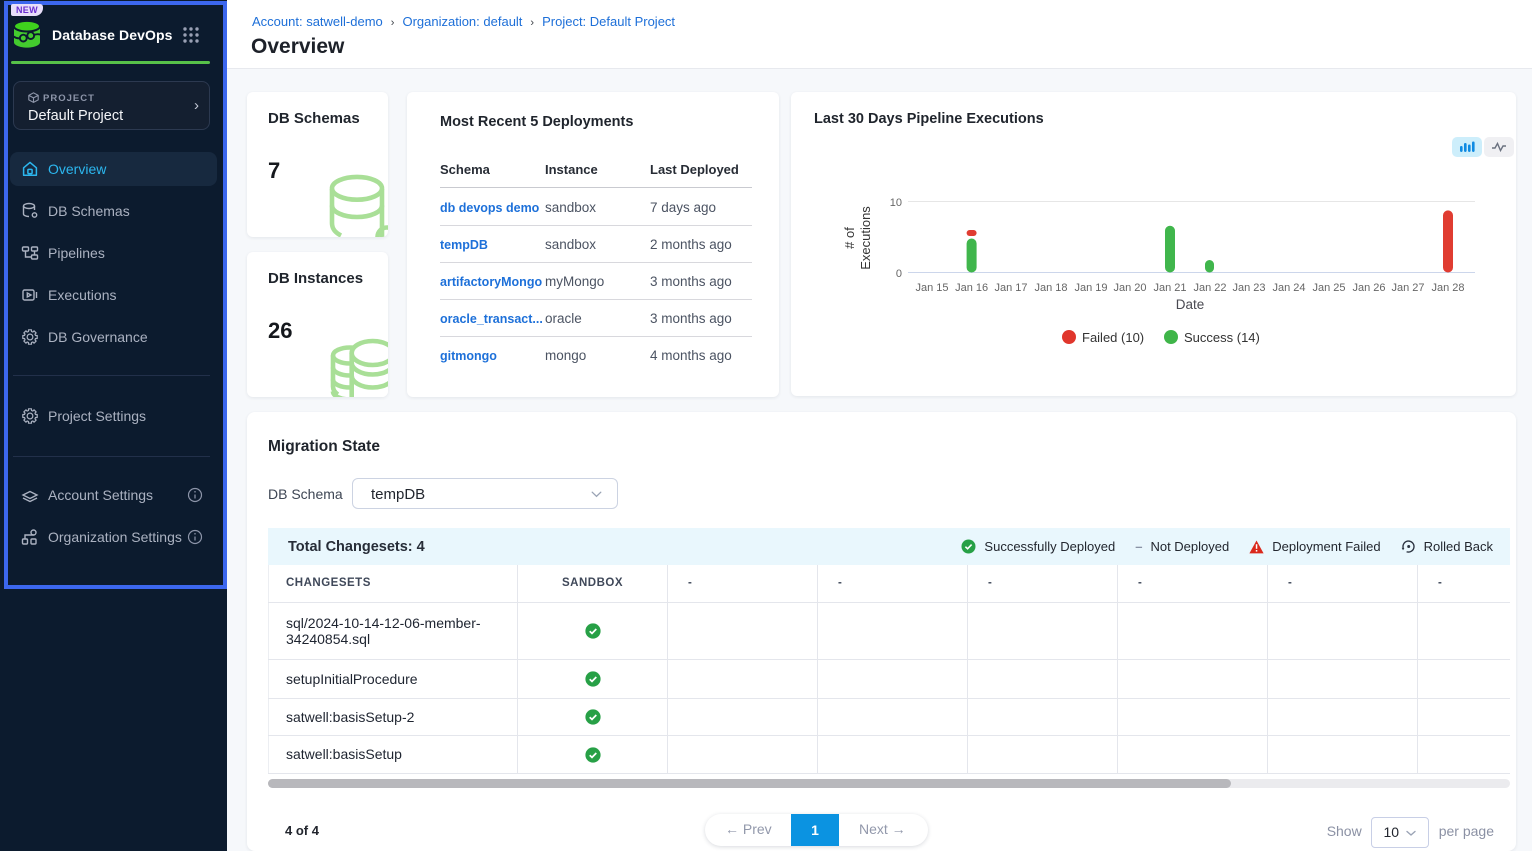 The width and height of the screenshot is (1532, 851). What do you see at coordinates (1090, 288) in the screenshot?
I see `svg-text: Jan 19` at bounding box center [1090, 288].